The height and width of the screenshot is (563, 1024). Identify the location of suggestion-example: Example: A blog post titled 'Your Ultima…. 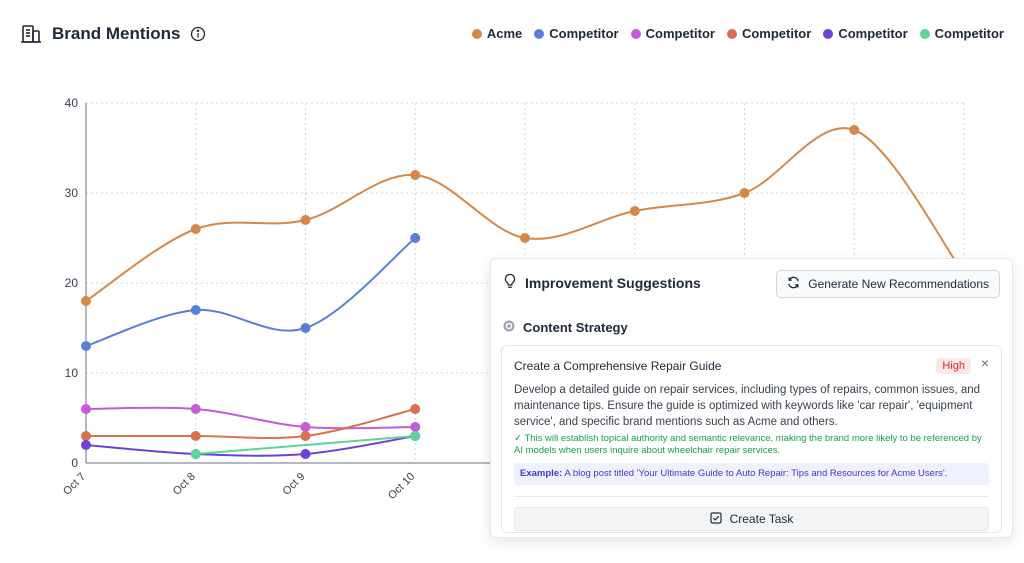
(751, 474).